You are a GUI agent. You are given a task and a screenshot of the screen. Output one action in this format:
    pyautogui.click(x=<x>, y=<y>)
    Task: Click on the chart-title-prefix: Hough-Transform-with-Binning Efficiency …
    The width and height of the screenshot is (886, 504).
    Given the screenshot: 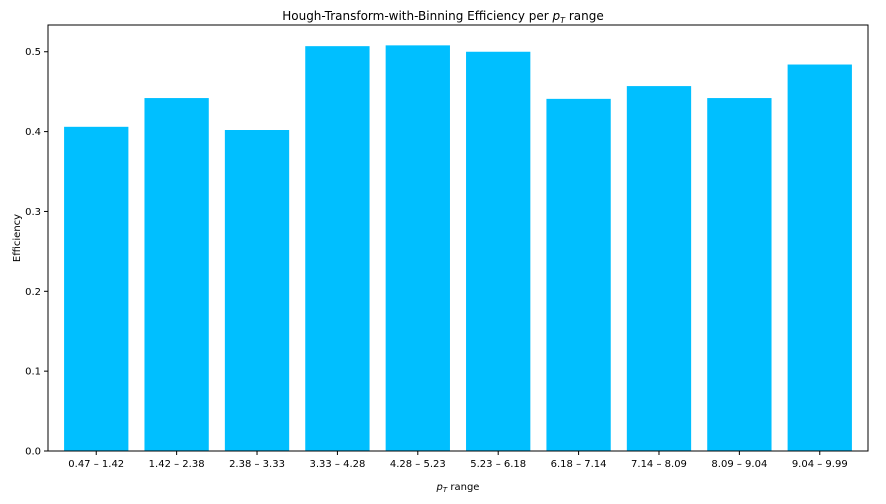 What is the action you would take?
    pyautogui.click(x=417, y=16)
    